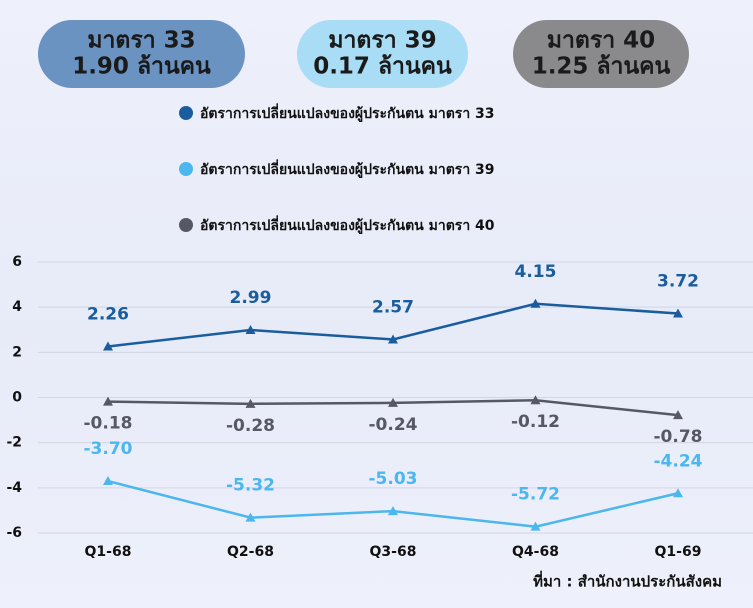  Describe the element at coordinates (17, 262) in the screenshot. I see `y-tick-label: 6` at that location.